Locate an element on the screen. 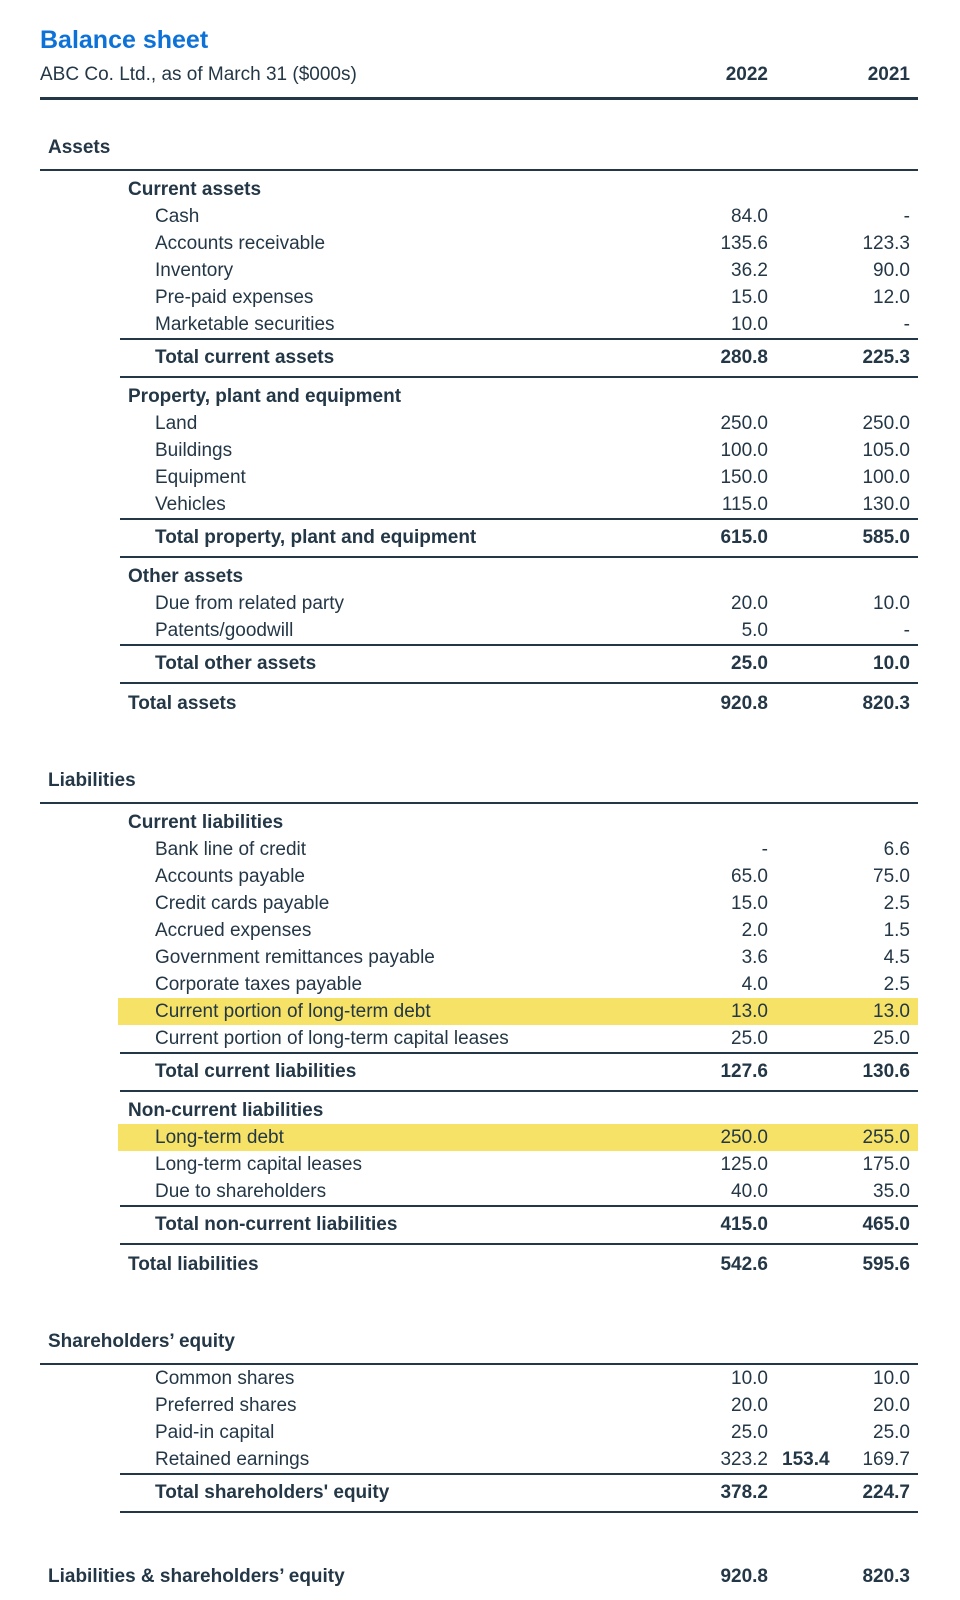 This screenshot has height=1600, width=960. line-item-row: Retained earnings 323.2 153.4 169.7 is located at coordinates (459, 1459).